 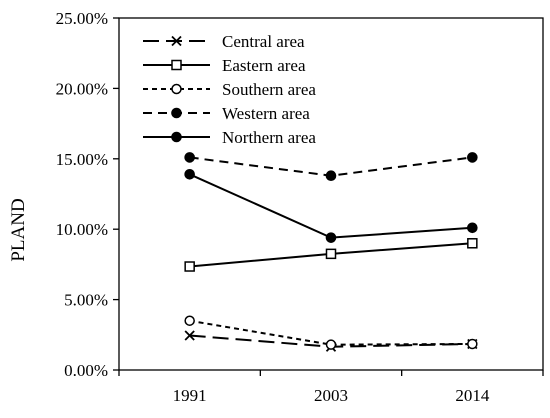 What do you see at coordinates (82, 159) in the screenshot?
I see `y-tick-label: 15.00%` at bounding box center [82, 159].